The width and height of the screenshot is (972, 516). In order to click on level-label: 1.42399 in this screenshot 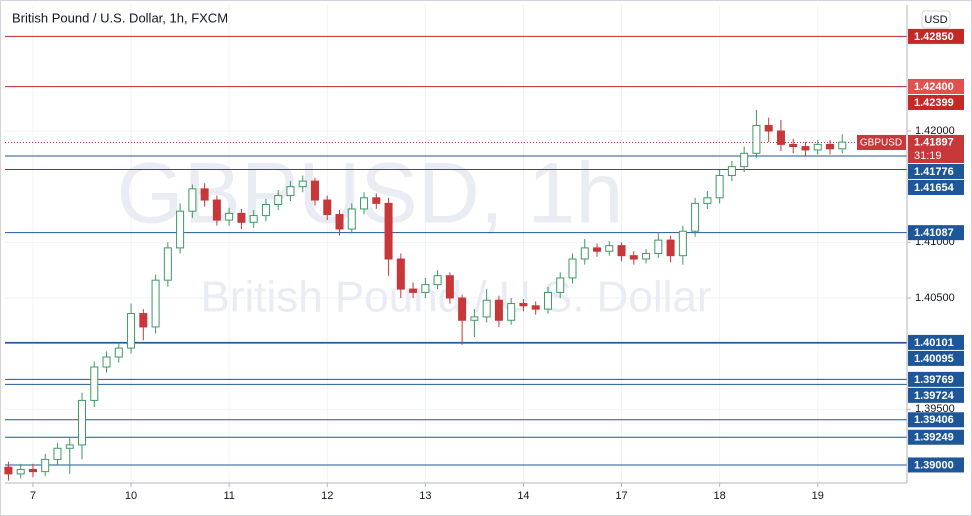, I will do `click(934, 103)`.